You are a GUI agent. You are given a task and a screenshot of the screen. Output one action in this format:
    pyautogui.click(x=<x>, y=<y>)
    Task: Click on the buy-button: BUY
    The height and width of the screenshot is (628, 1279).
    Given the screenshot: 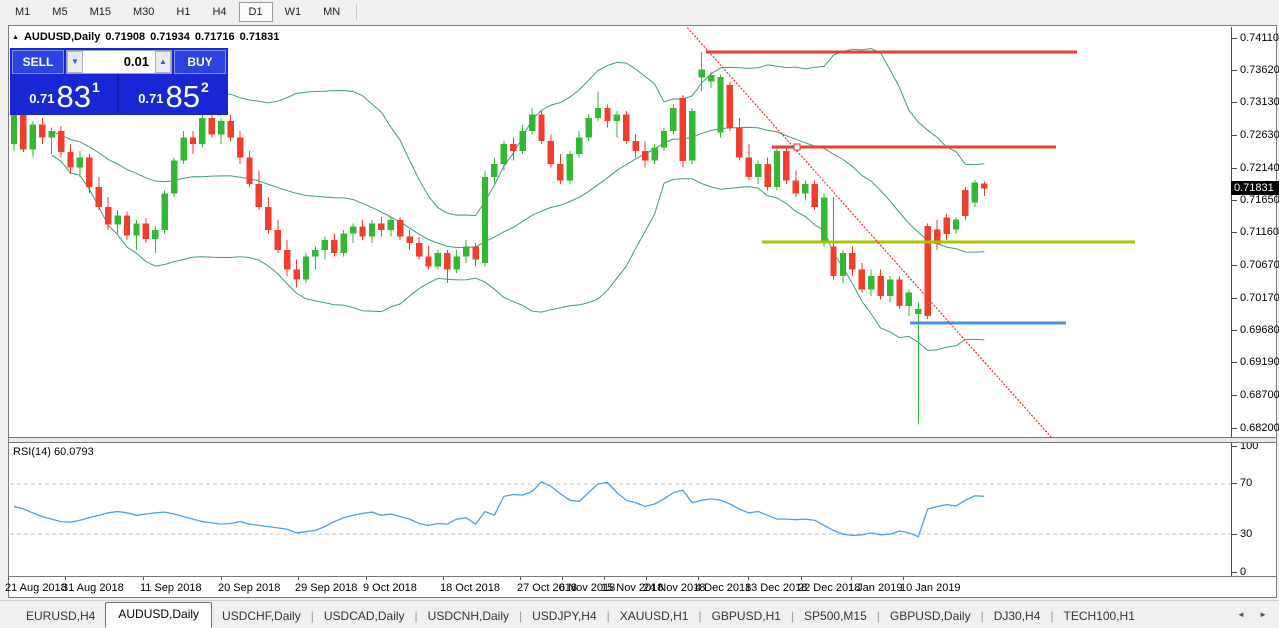 What is the action you would take?
    pyautogui.click(x=200, y=62)
    